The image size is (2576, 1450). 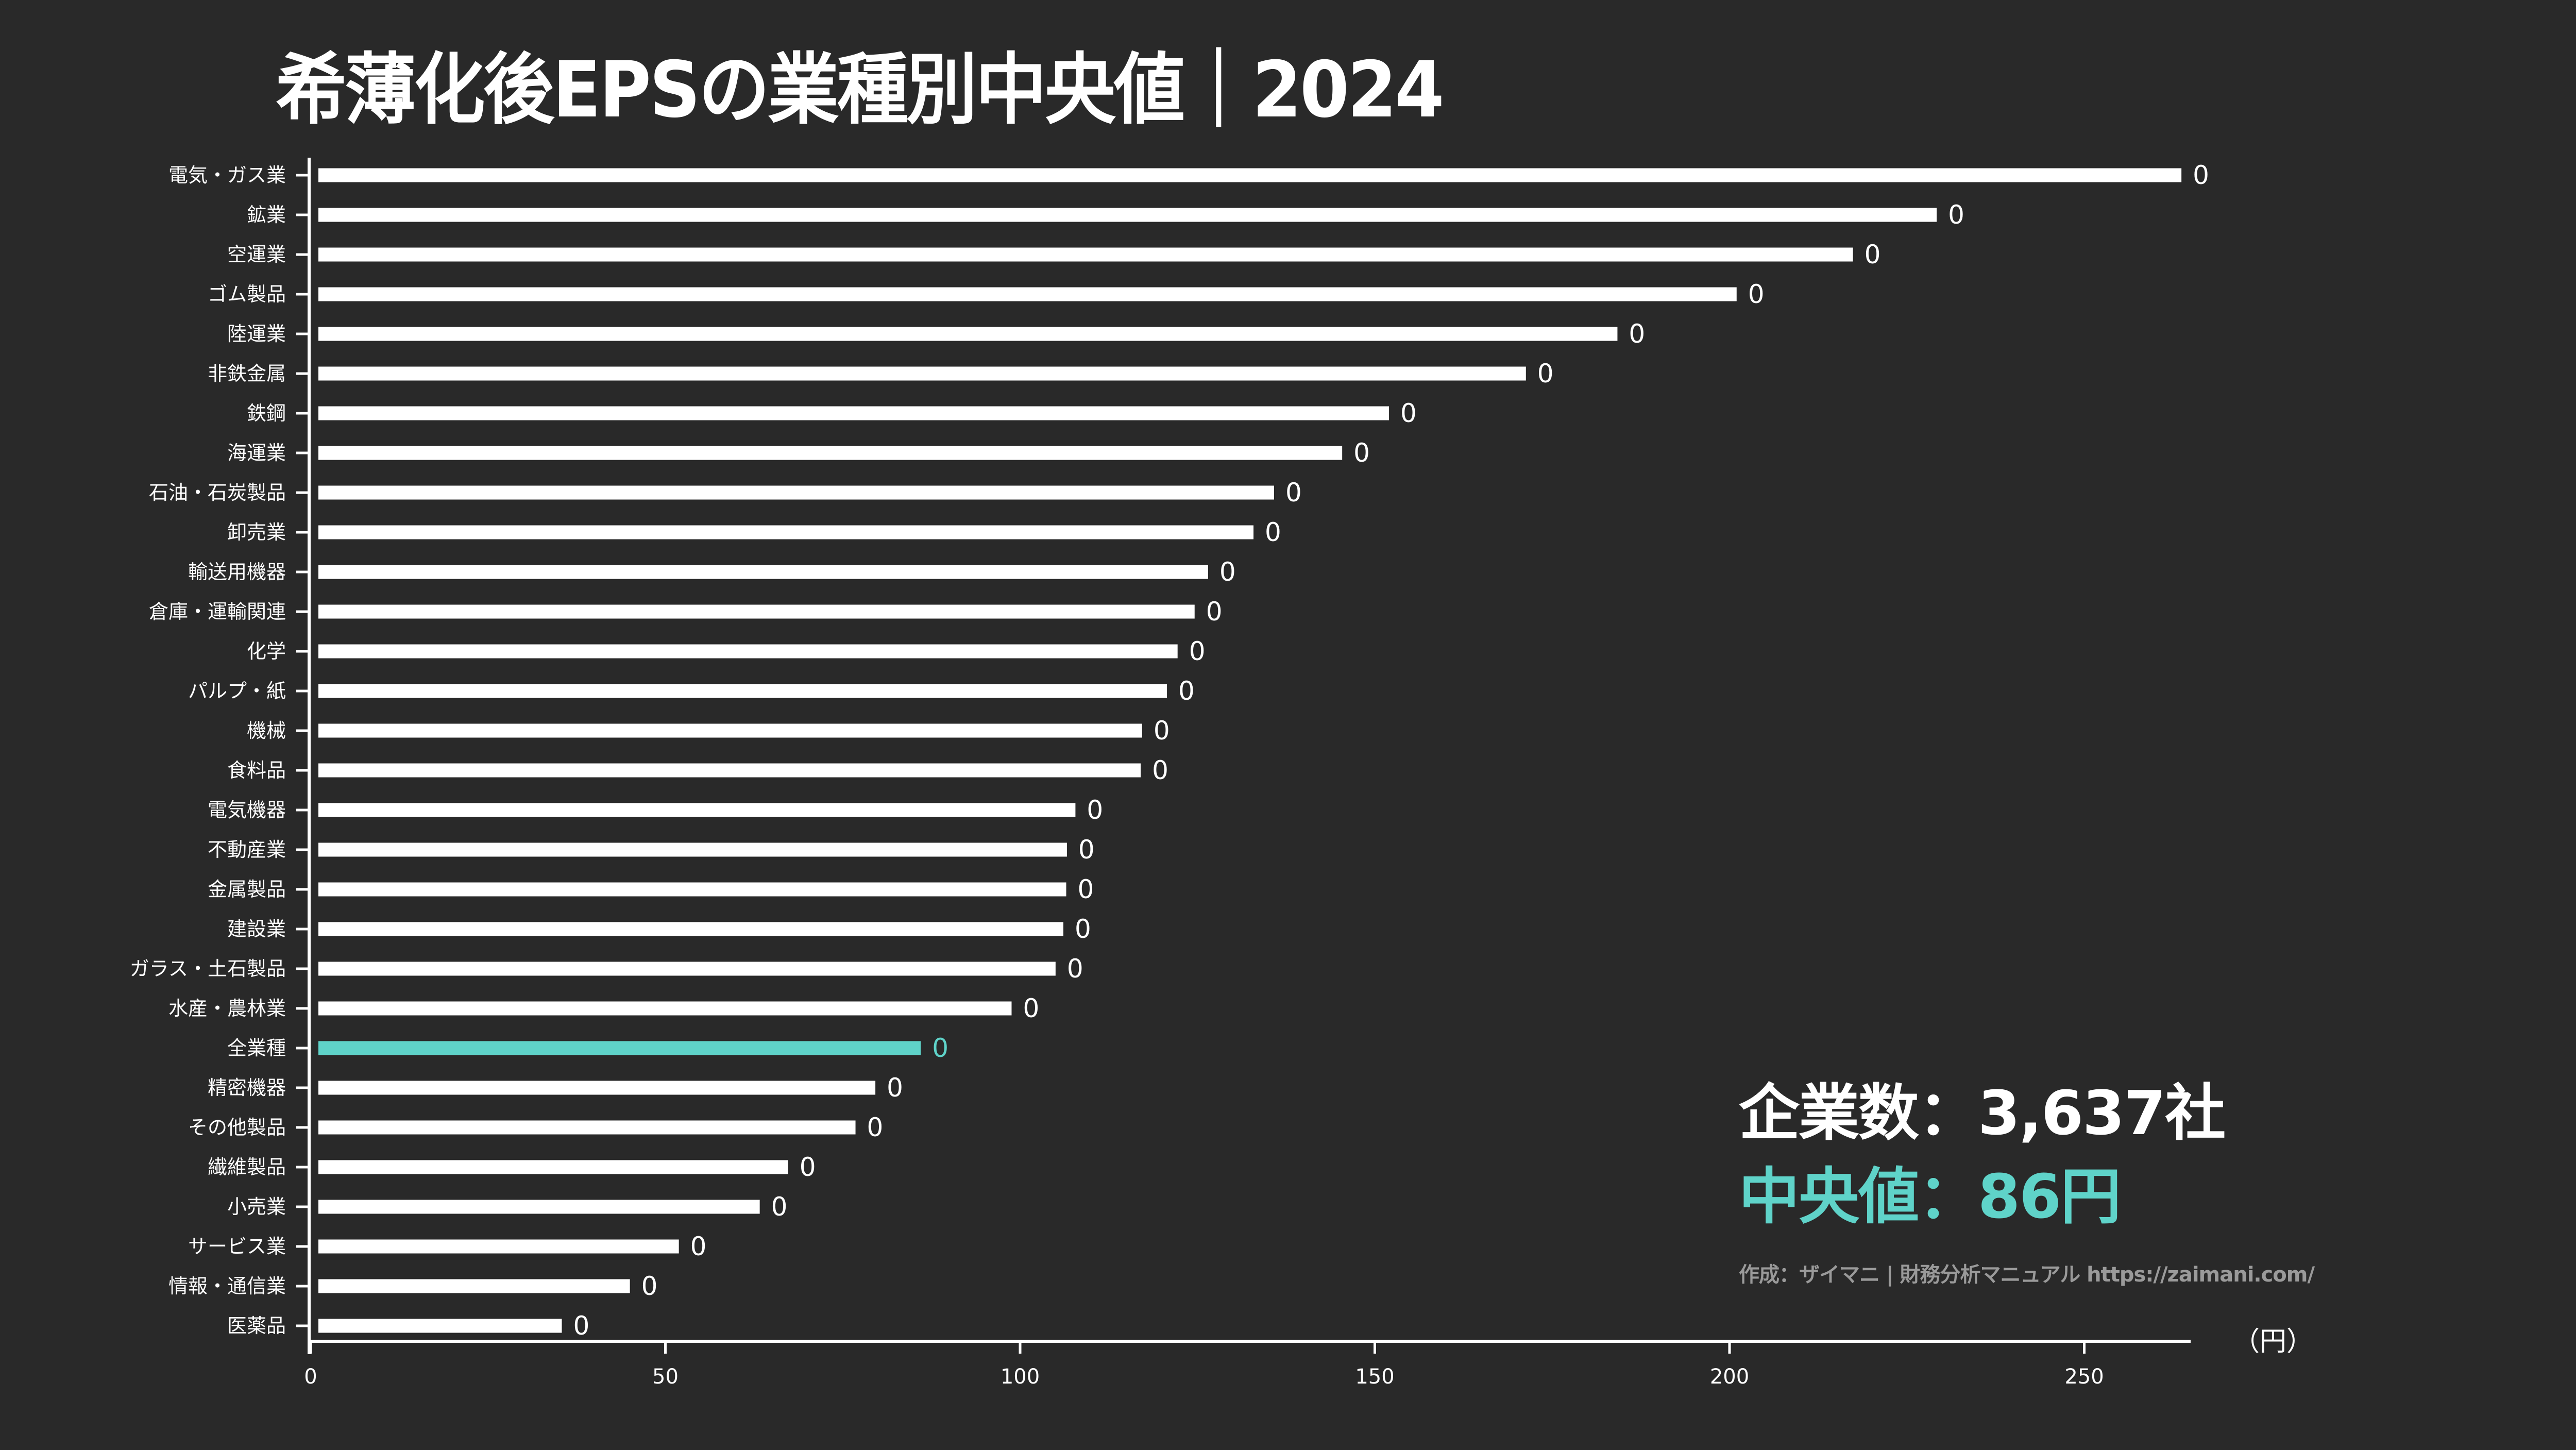 I want to click on category-label: サービス業, so click(x=237, y=1246).